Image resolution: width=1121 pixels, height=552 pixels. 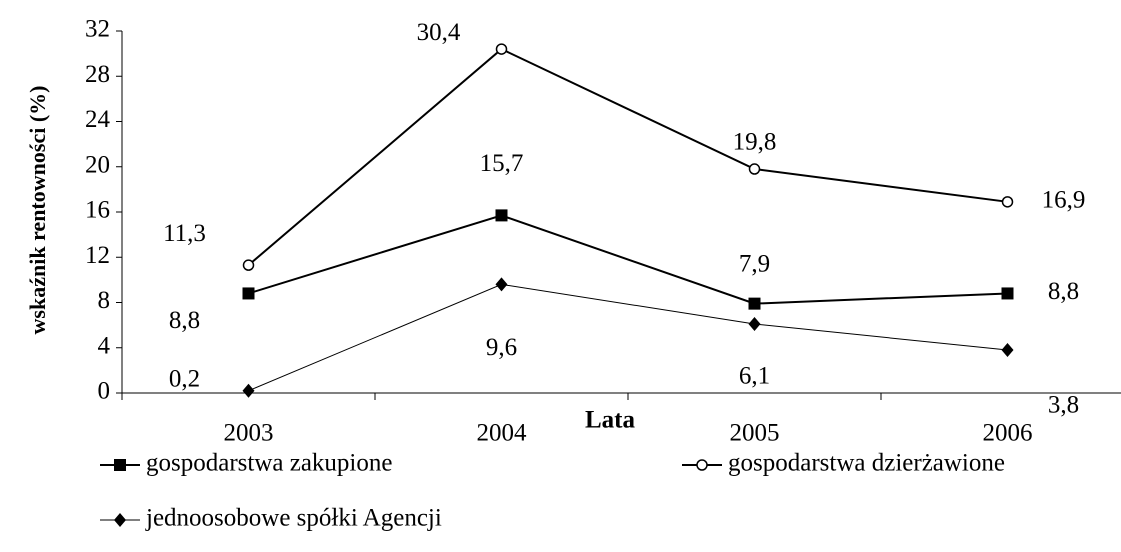 I want to click on x-tick-label: 2006, so click(x=1008, y=433).